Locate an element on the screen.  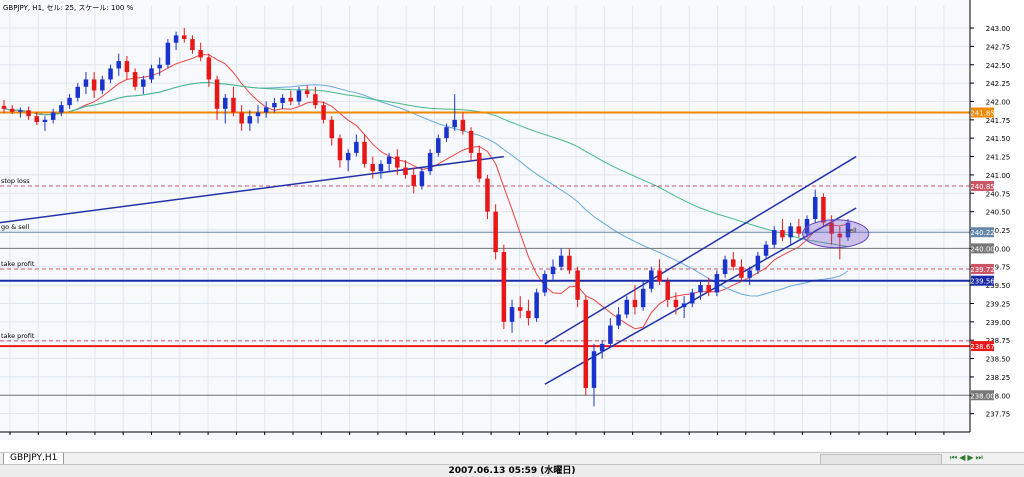
price-tag-label: 238.67 is located at coordinates (982, 347).